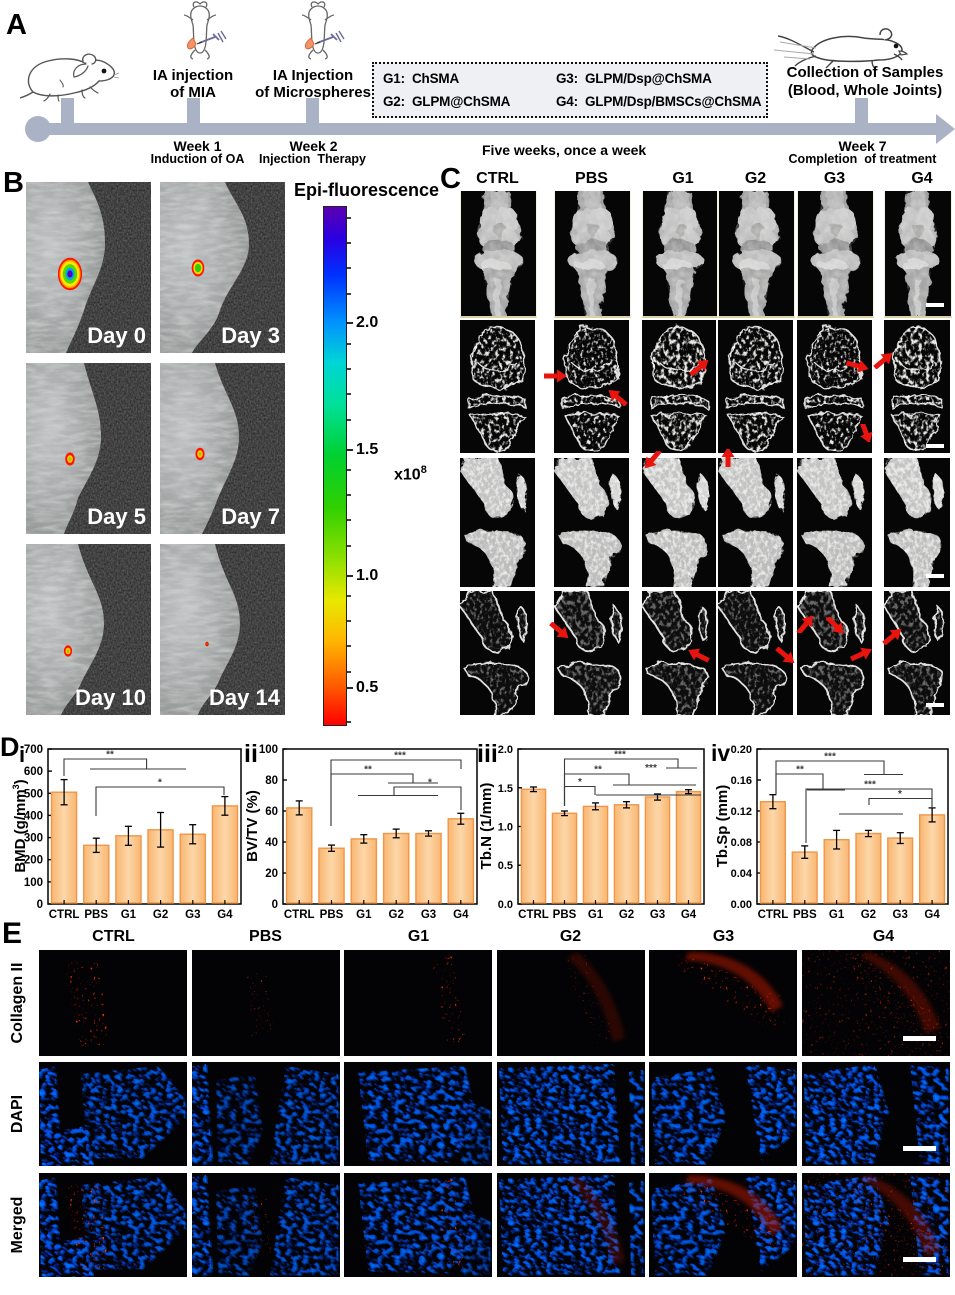 The image size is (955, 1295). I want to click on svg-text: Day 7, so click(250, 516).